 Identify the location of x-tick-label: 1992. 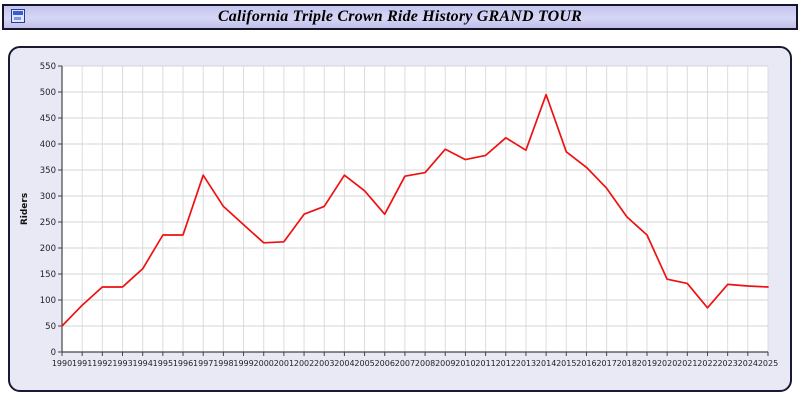
(102, 363).